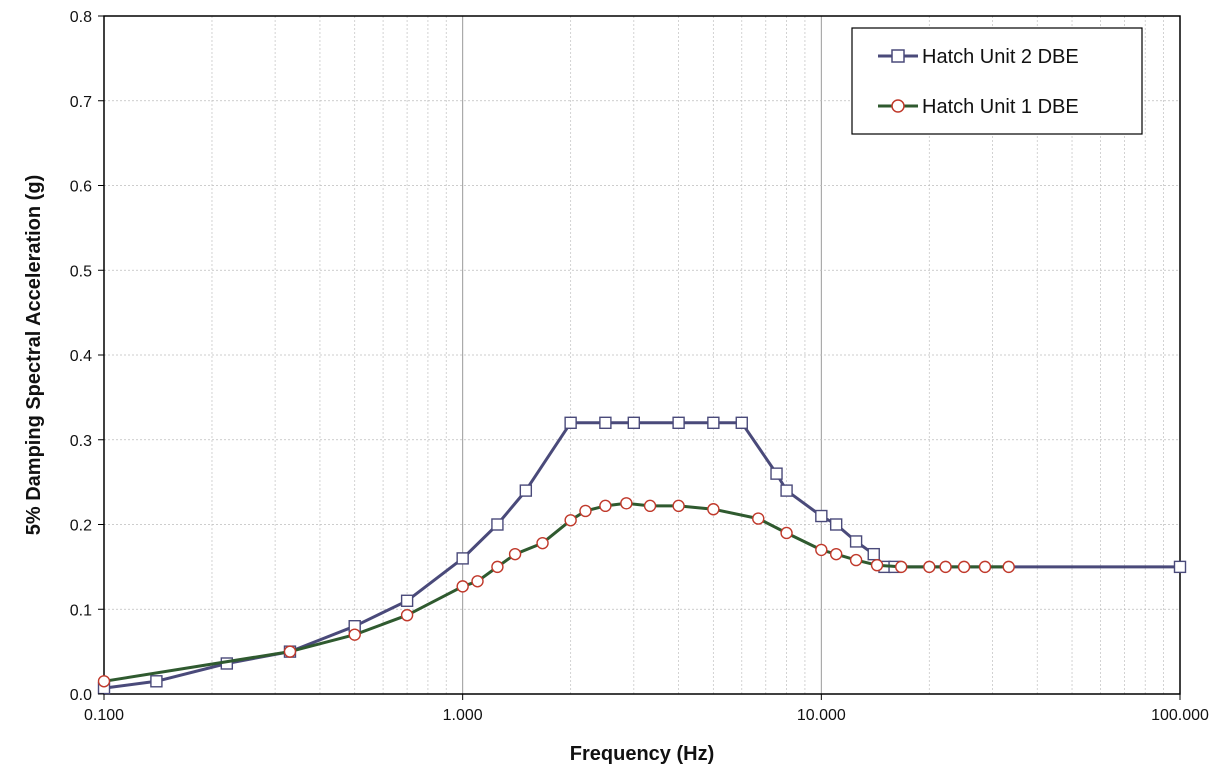 The width and height of the screenshot is (1226, 770). What do you see at coordinates (898, 106) in the screenshot?
I see `legend-marker-circle` at bounding box center [898, 106].